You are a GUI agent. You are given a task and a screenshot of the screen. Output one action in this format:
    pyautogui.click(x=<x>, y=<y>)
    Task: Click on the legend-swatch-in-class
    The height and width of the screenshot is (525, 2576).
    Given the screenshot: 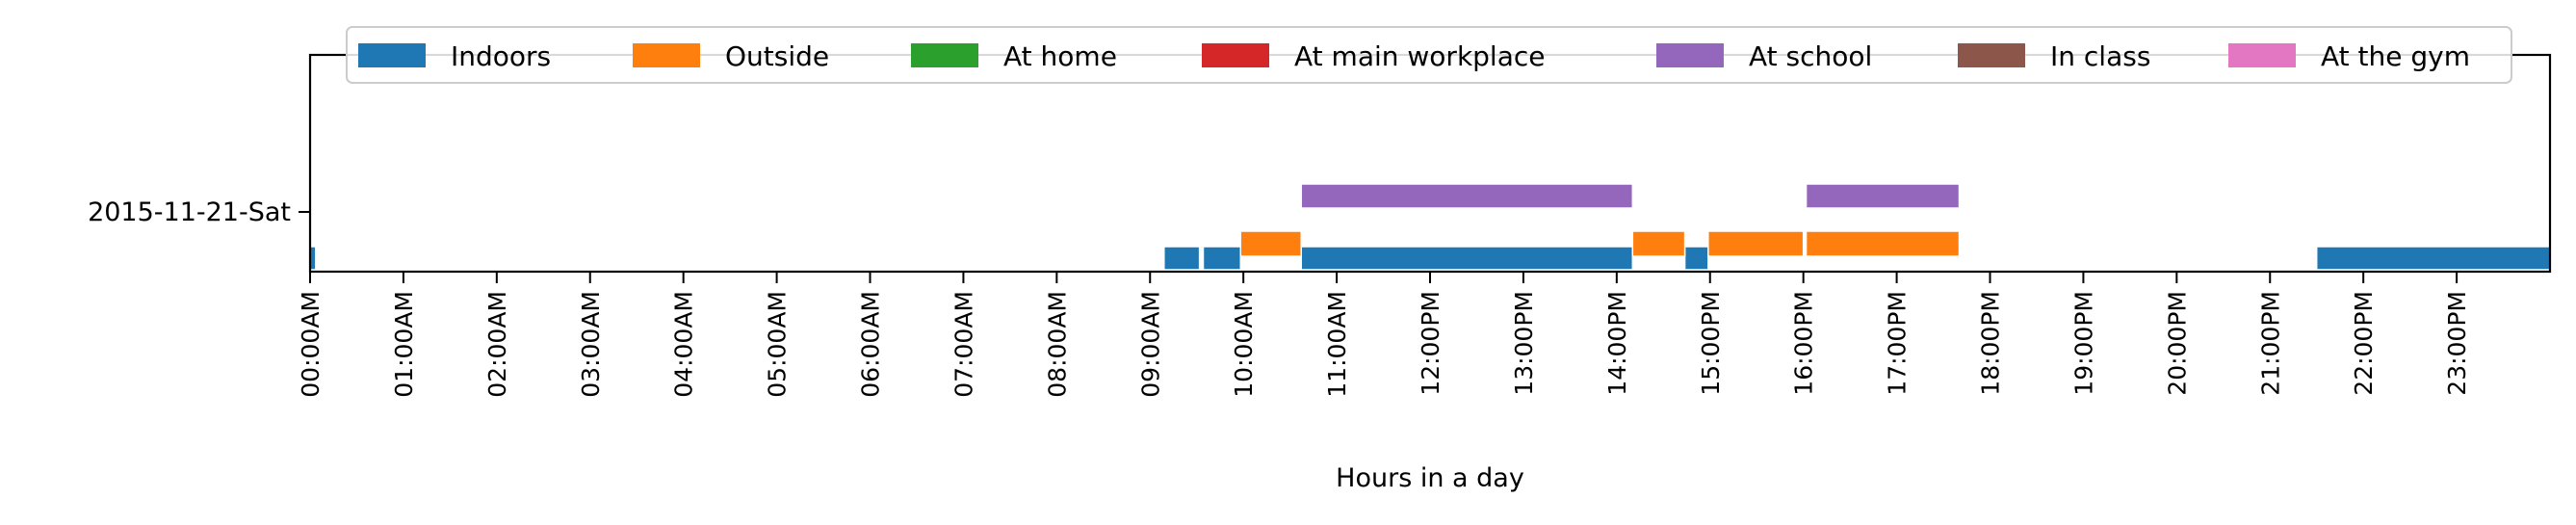 What is the action you would take?
    pyautogui.click(x=1991, y=55)
    